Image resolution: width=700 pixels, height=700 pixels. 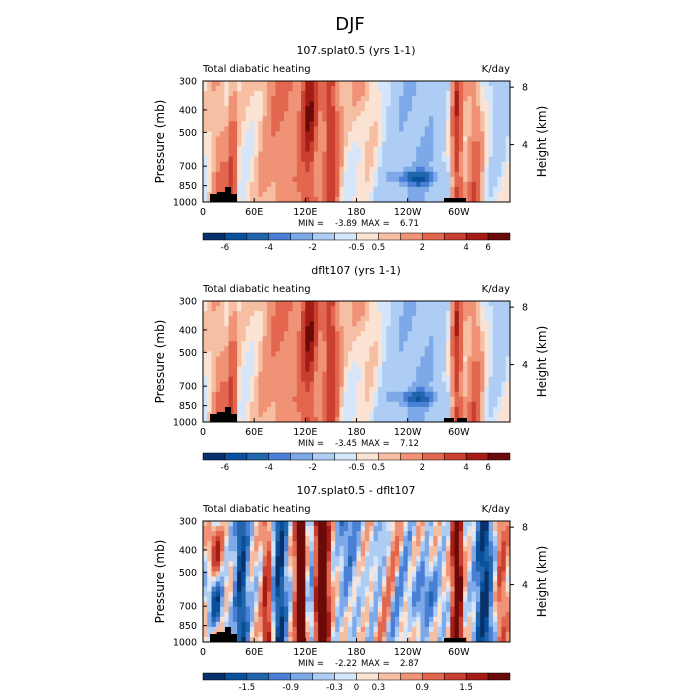 What do you see at coordinates (367, 236) in the screenshot?
I see `colorbar-swatch` at bounding box center [367, 236].